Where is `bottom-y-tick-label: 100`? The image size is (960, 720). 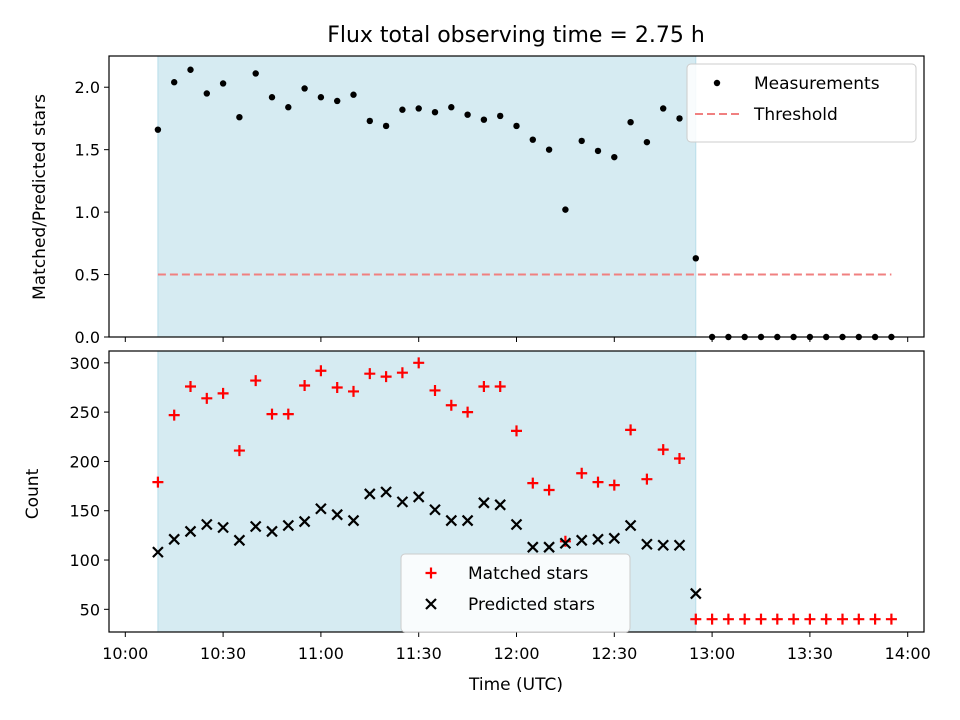
bottom-y-tick-label: 100 is located at coordinates (84, 560).